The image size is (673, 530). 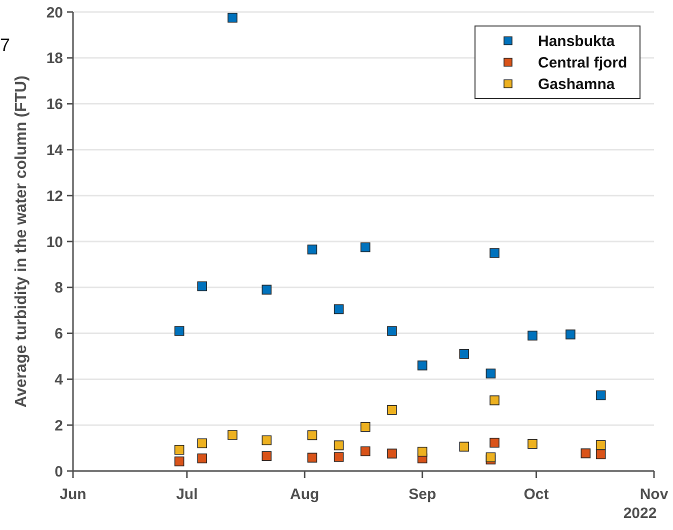 I want to click on y-tick-label: 2, so click(x=58, y=425).